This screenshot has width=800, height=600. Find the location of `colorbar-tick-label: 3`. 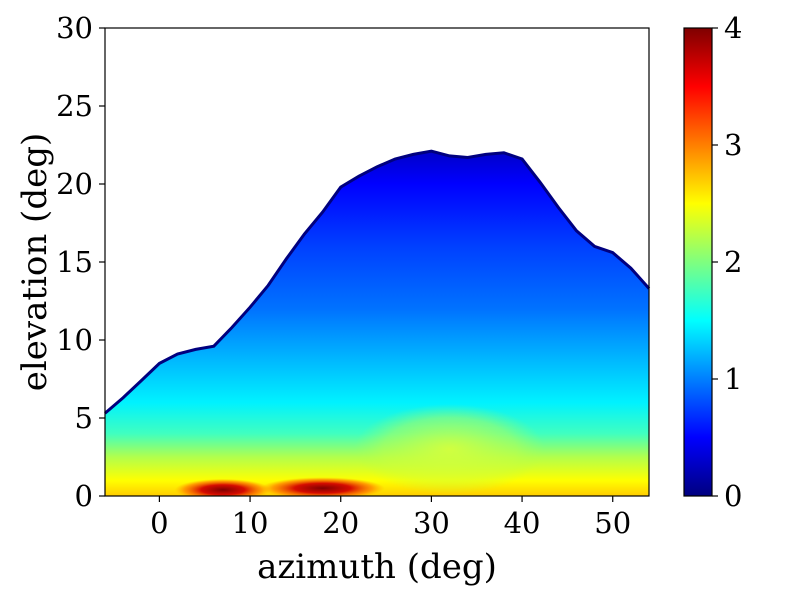

colorbar-tick-label: 3 is located at coordinates (733, 145).